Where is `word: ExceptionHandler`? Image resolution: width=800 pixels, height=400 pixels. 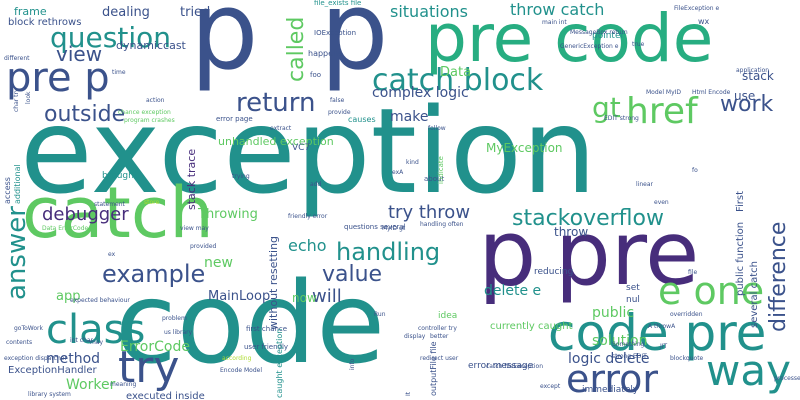
word: ExceptionHandler is located at coordinates (52, 370).